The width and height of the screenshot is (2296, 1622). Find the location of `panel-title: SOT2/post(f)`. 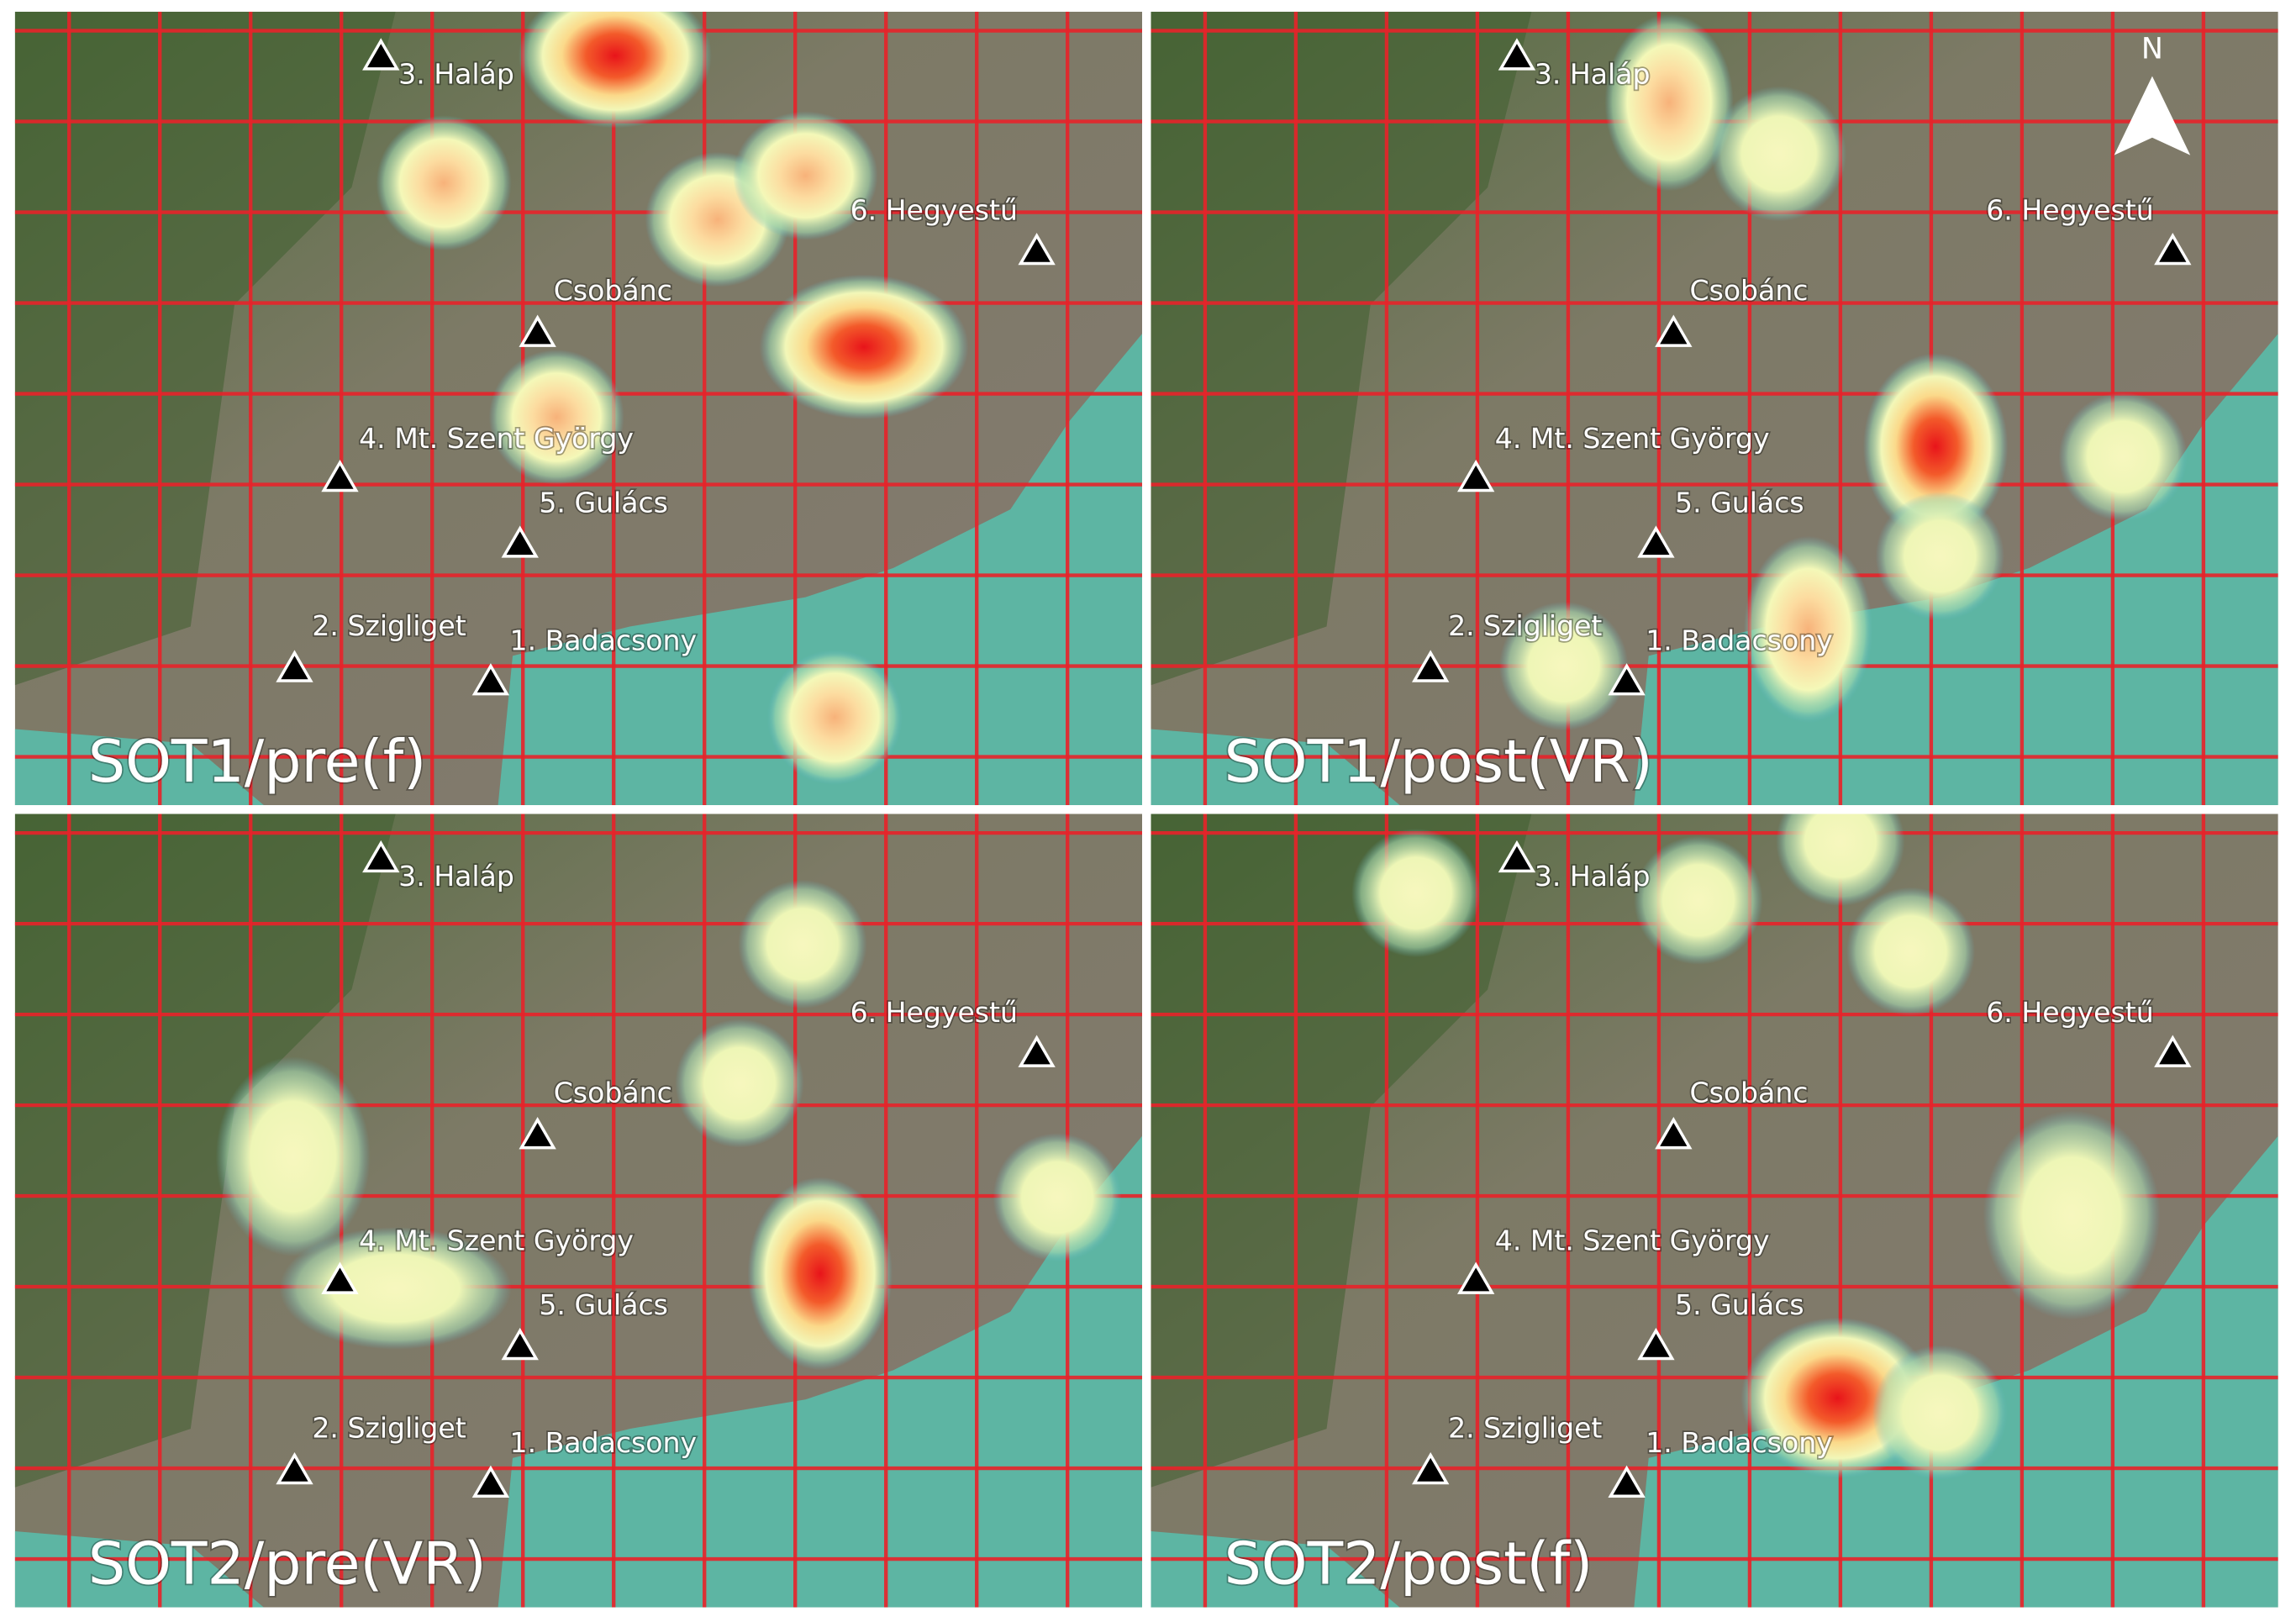

panel-title: SOT2/post(f) is located at coordinates (1408, 1564).